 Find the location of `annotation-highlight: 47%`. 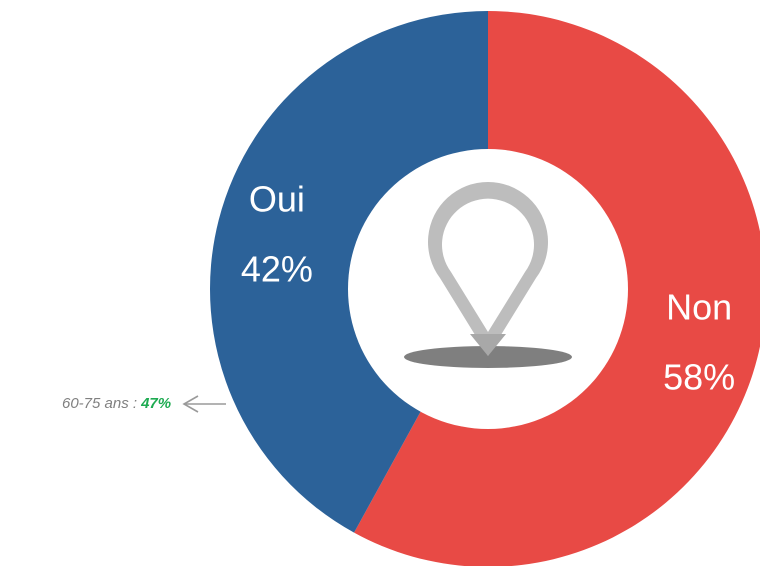

annotation-highlight: 47% is located at coordinates (155, 403).